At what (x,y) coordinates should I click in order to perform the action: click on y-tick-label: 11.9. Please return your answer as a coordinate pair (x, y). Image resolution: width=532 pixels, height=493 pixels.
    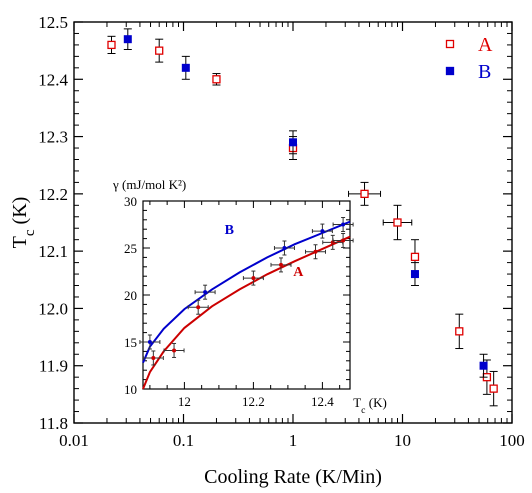
    Looking at the image, I should click on (53, 366).